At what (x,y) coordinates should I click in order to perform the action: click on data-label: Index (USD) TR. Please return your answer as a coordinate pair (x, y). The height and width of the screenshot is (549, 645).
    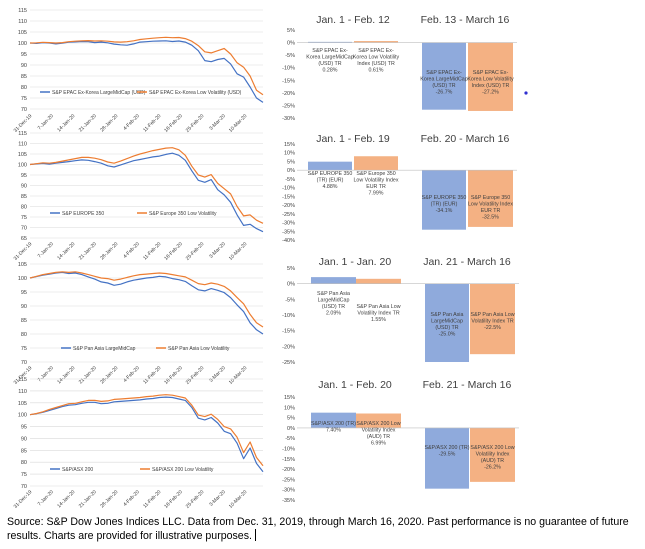
    Looking at the image, I should click on (491, 86).